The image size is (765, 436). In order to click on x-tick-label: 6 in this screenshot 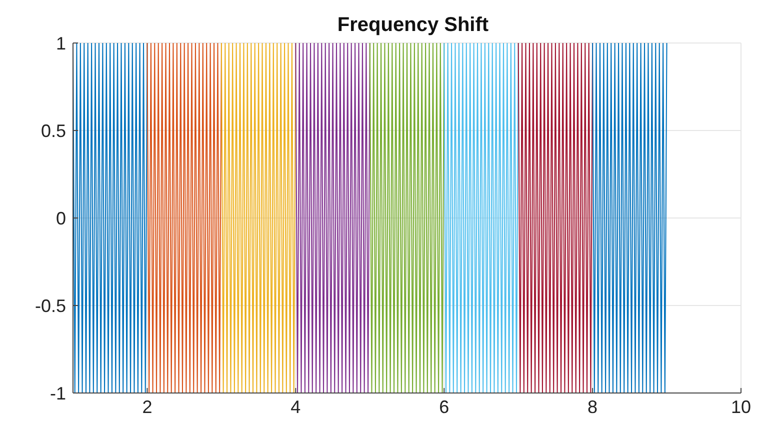, I will do `click(444, 406)`.